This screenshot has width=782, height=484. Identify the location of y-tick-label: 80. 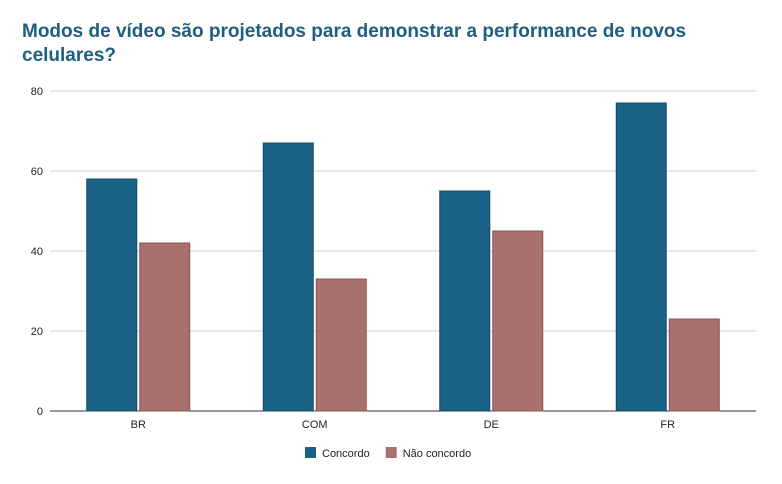
(37, 92).